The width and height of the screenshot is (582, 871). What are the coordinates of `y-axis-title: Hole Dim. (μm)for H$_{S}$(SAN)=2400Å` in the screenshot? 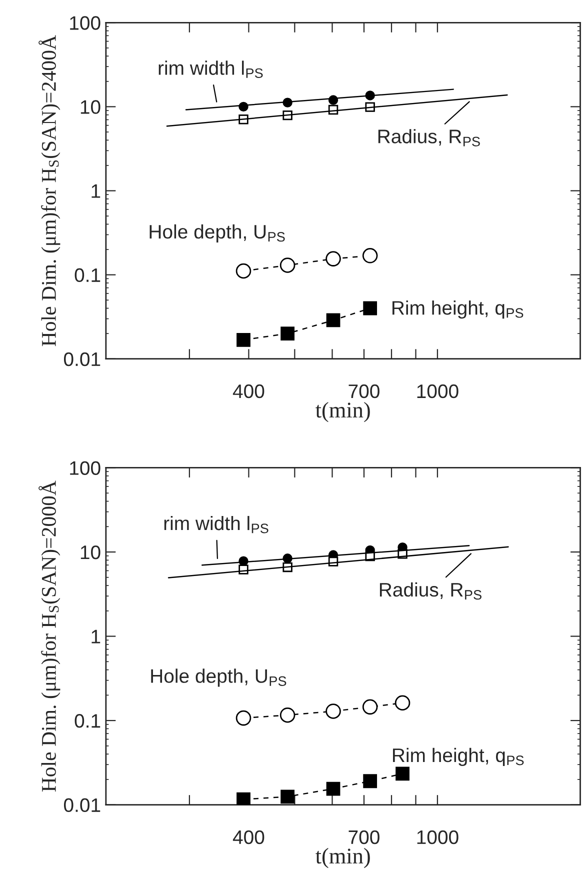 It's located at (49, 190).